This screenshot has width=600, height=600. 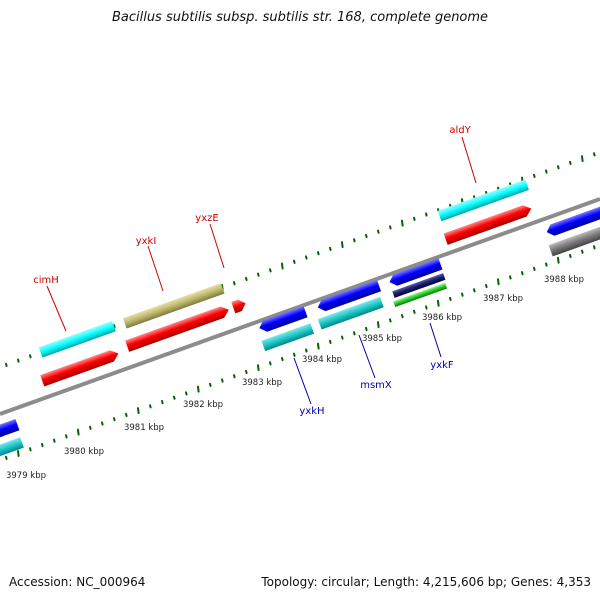 I want to click on gene-label: msmX, so click(x=376, y=385).